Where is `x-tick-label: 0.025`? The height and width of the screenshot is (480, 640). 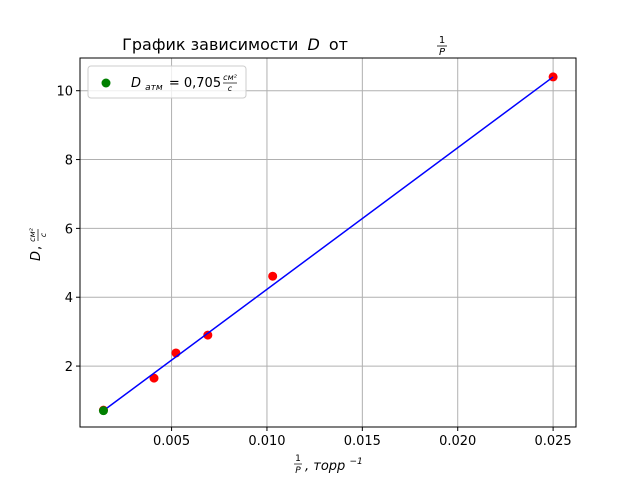 x-tick-label: 0.025 is located at coordinates (552, 441).